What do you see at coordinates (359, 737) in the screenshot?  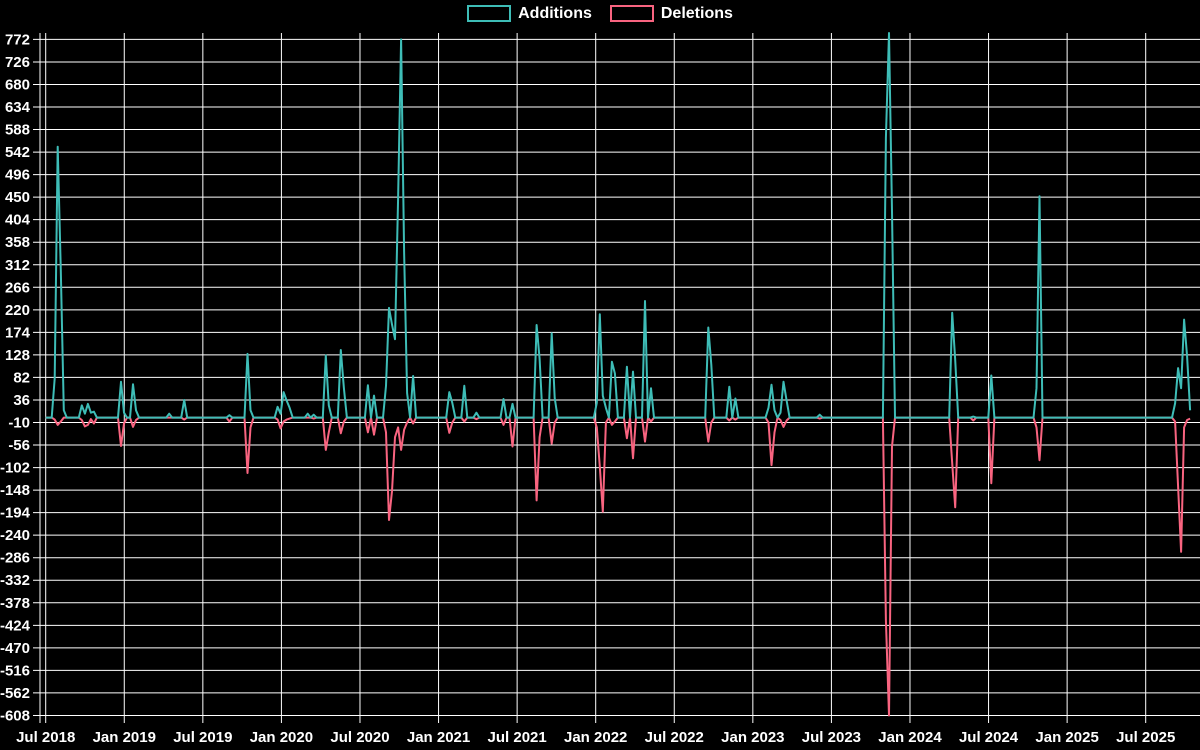 I see `x-axis-tick-label: Jul 2020` at bounding box center [359, 737].